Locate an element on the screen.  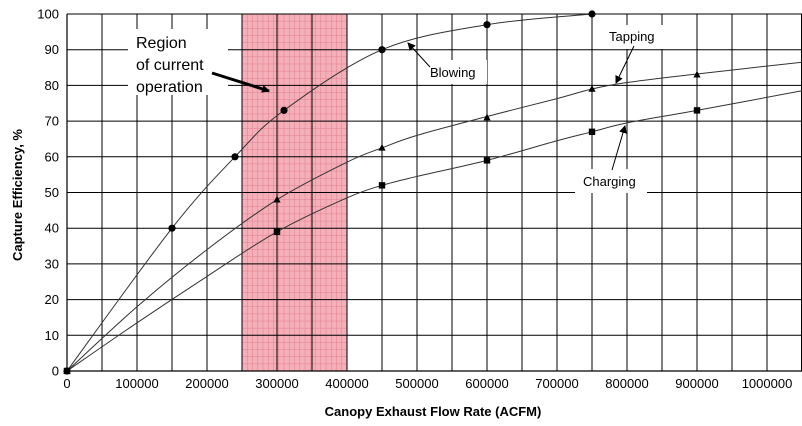
region-annotation: Region of current operation is located at coordinates (199, 62).